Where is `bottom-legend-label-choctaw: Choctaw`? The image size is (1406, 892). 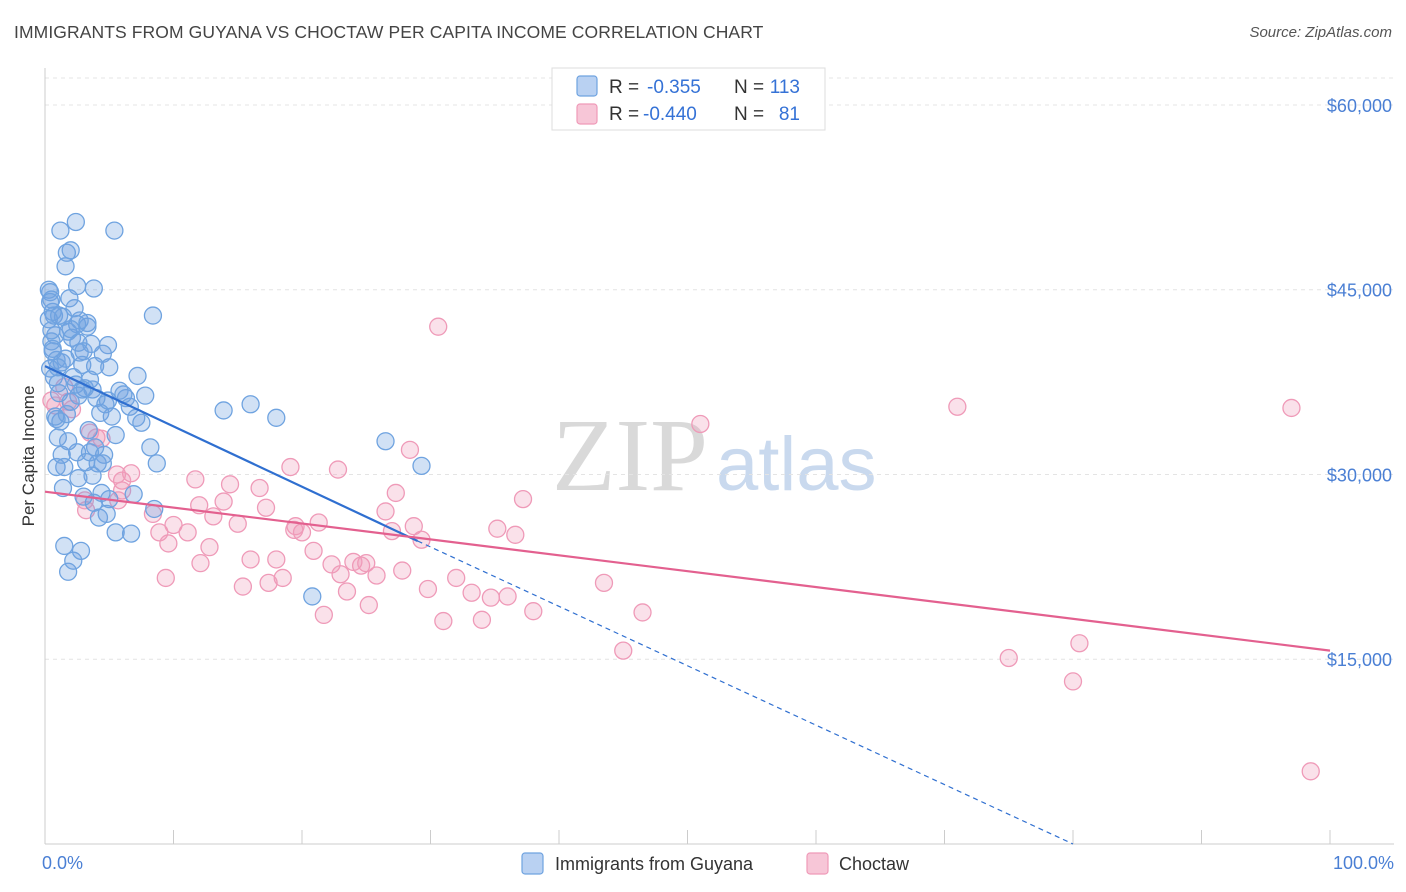 bottom-legend-label-choctaw: Choctaw is located at coordinates (874, 864).